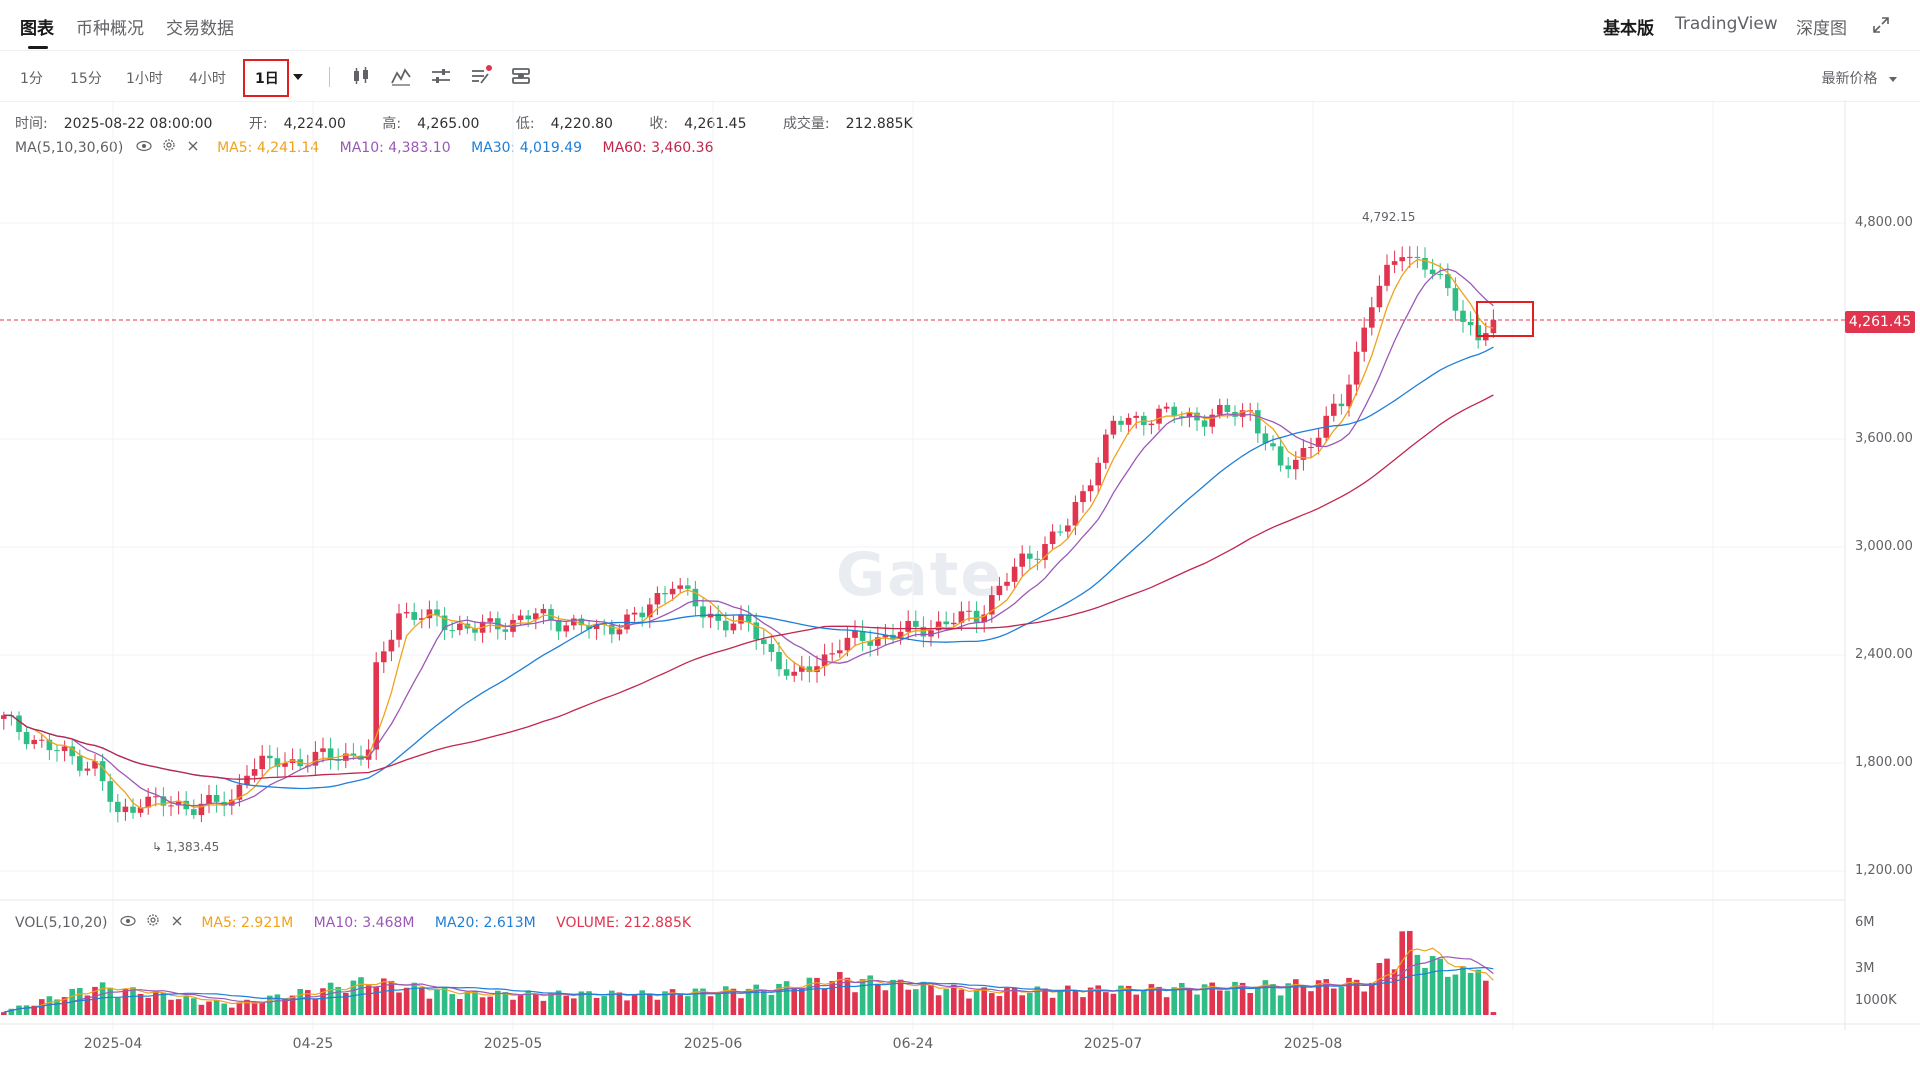 The width and height of the screenshot is (1920, 1080). What do you see at coordinates (361, 76) in the screenshot?
I see `candlestick-type-icon` at bounding box center [361, 76].